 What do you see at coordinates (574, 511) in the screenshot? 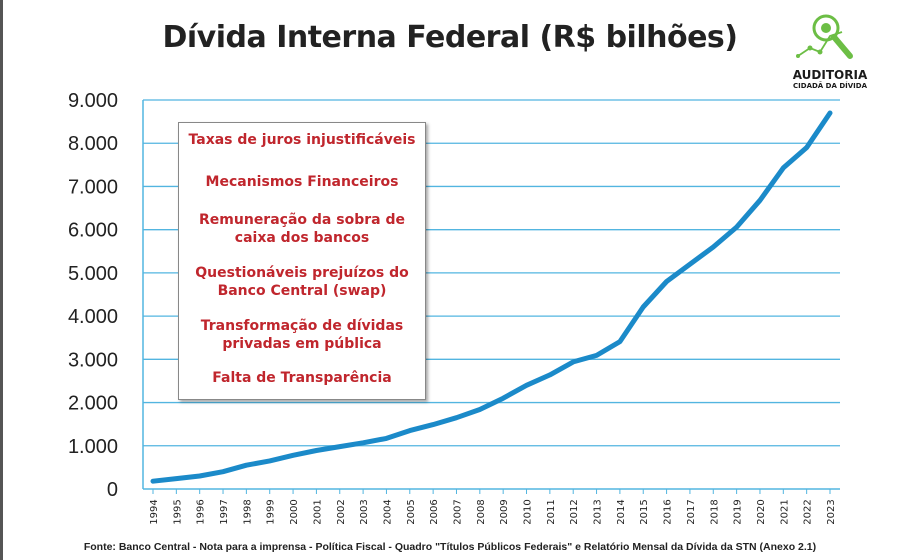
I see `x-tick-label: 2012` at bounding box center [574, 511].